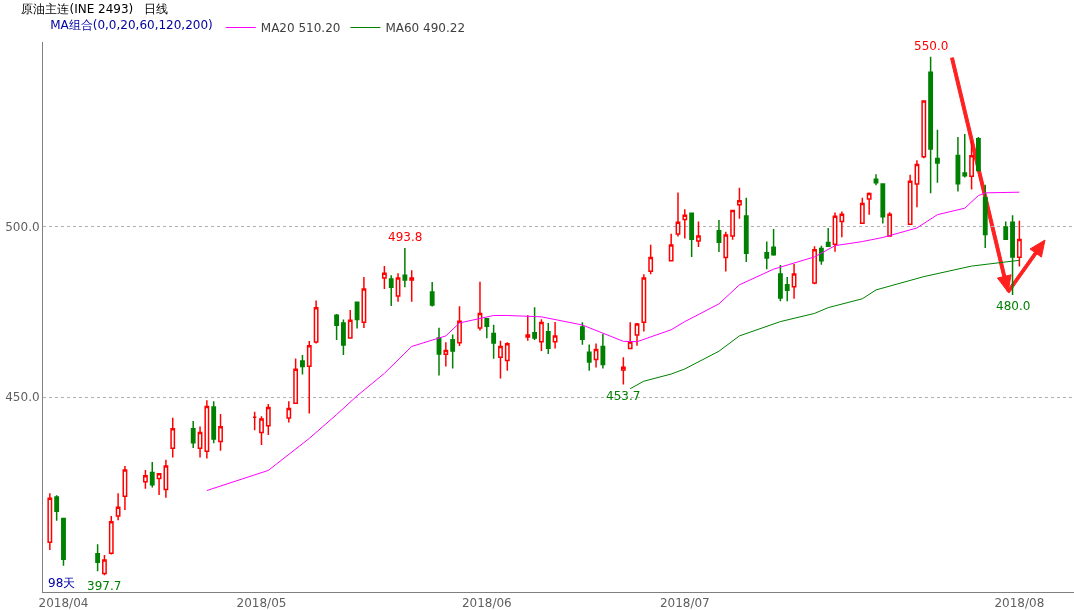 The image size is (1074, 610). Describe the element at coordinates (486, 603) in the screenshot. I see `x-tick-label: 2018/06` at that location.